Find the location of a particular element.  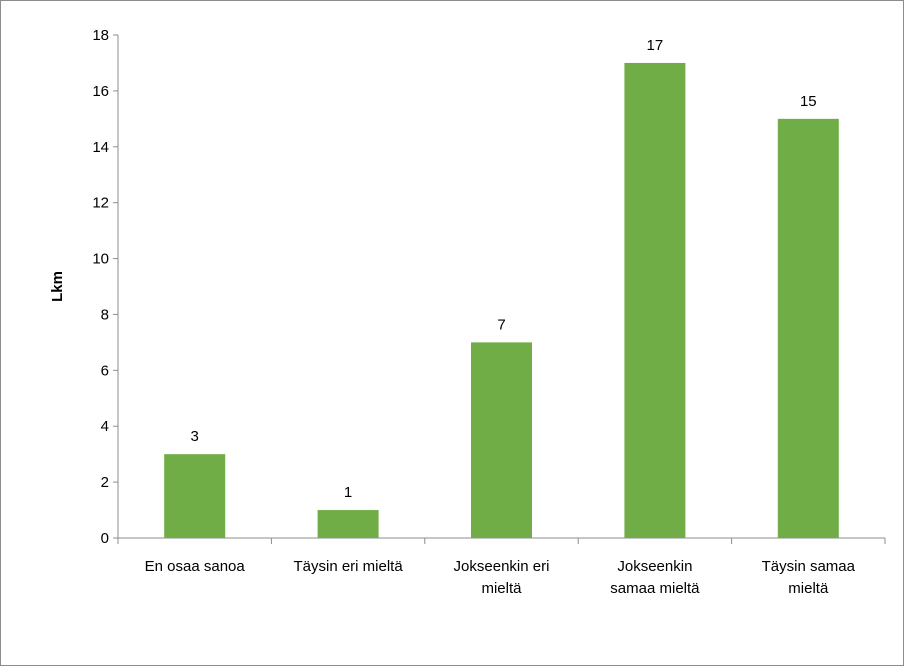

data-label: 7 is located at coordinates (501, 324).